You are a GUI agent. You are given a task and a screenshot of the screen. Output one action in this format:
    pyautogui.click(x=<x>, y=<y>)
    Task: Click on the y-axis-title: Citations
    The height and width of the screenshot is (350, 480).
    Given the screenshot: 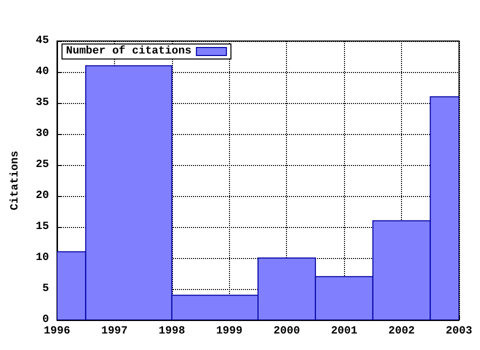 What is the action you would take?
    pyautogui.click(x=16, y=180)
    